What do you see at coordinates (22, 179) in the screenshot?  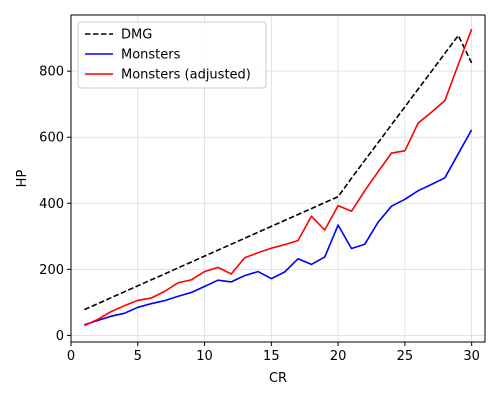 I see `y-axis-label: HP` at bounding box center [22, 179].